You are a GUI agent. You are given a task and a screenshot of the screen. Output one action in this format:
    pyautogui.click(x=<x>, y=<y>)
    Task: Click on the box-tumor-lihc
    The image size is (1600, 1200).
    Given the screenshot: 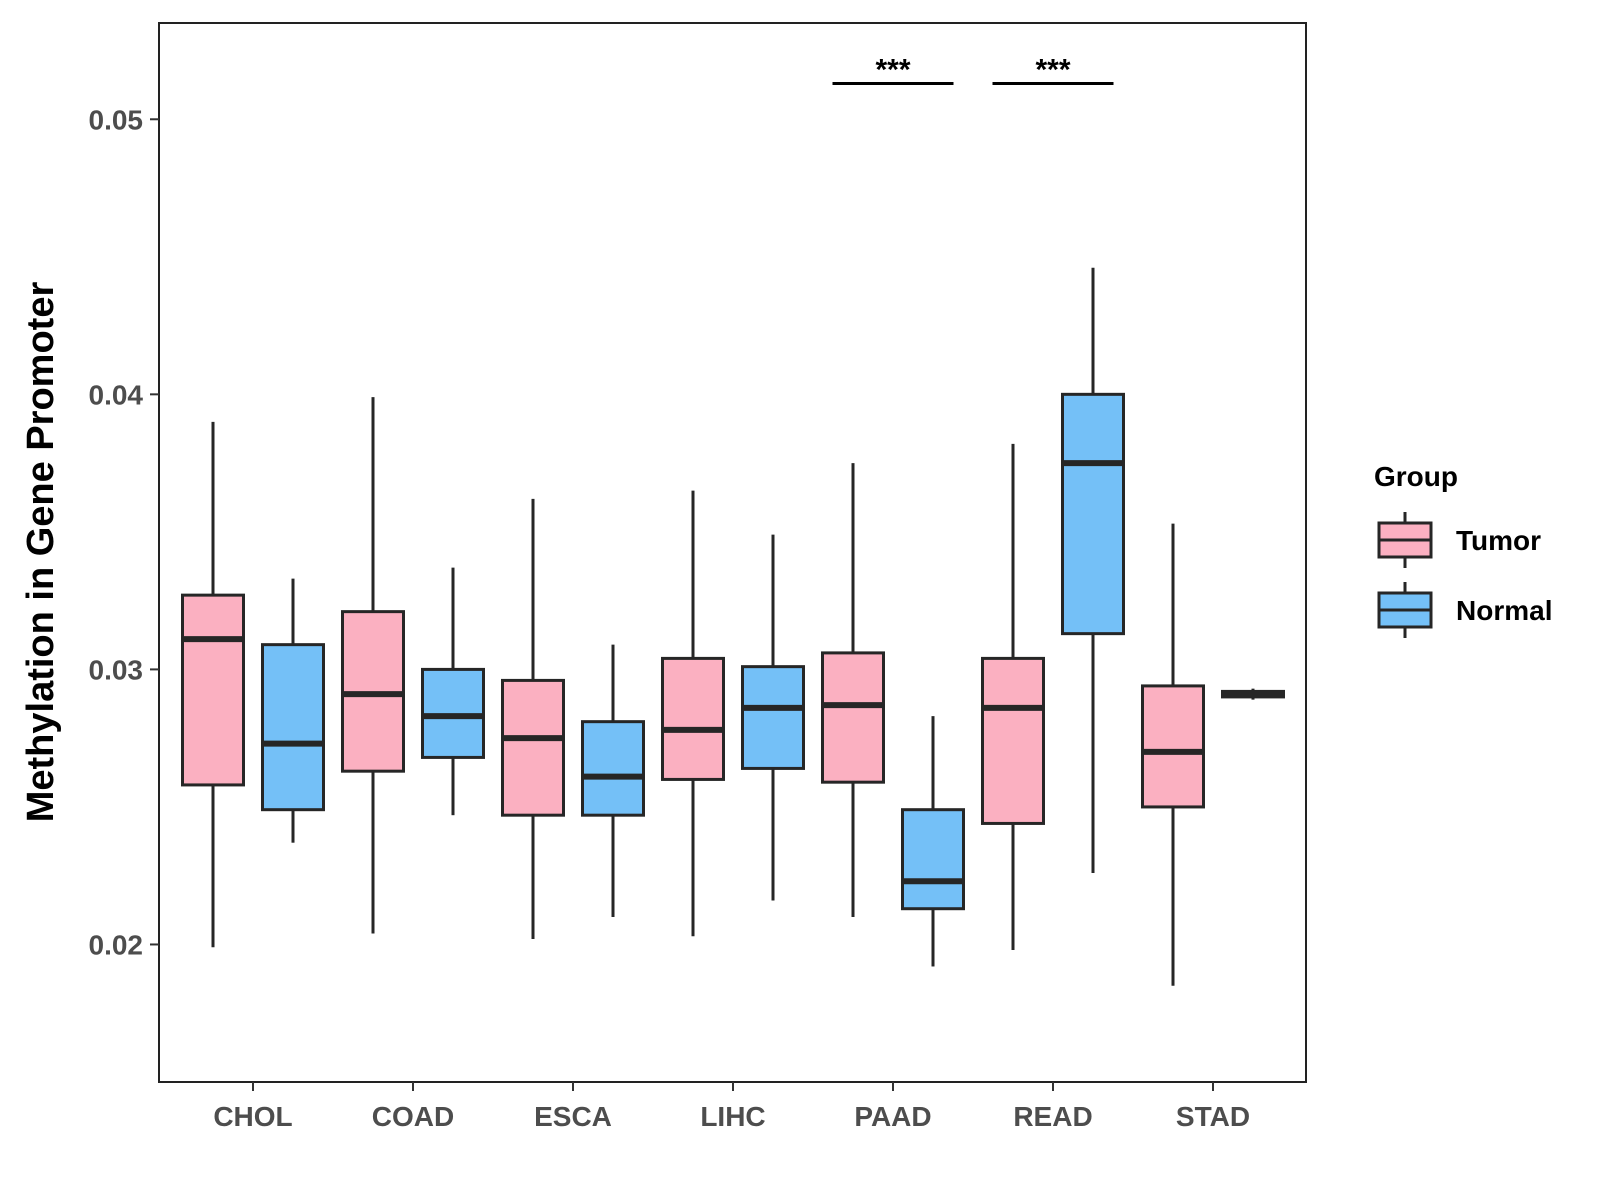 What is the action you would take?
    pyautogui.click(x=693, y=713)
    